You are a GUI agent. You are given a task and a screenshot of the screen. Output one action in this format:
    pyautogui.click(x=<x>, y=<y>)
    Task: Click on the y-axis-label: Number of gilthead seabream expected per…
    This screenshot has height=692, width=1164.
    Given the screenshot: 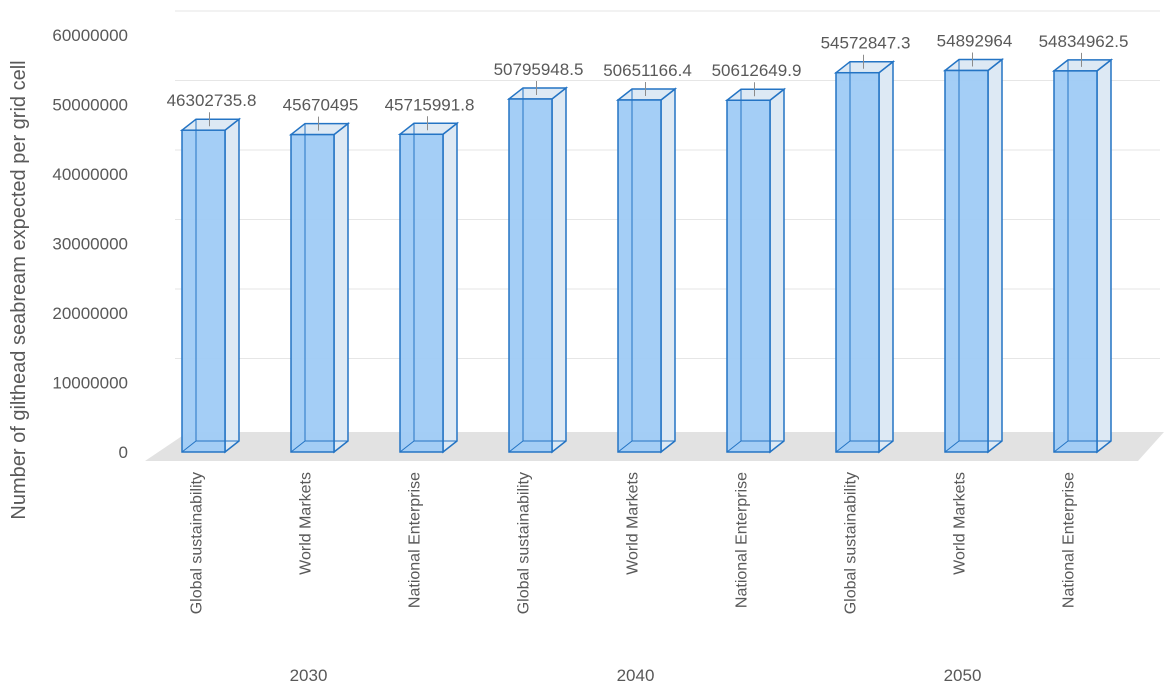 What is the action you would take?
    pyautogui.click(x=19, y=289)
    